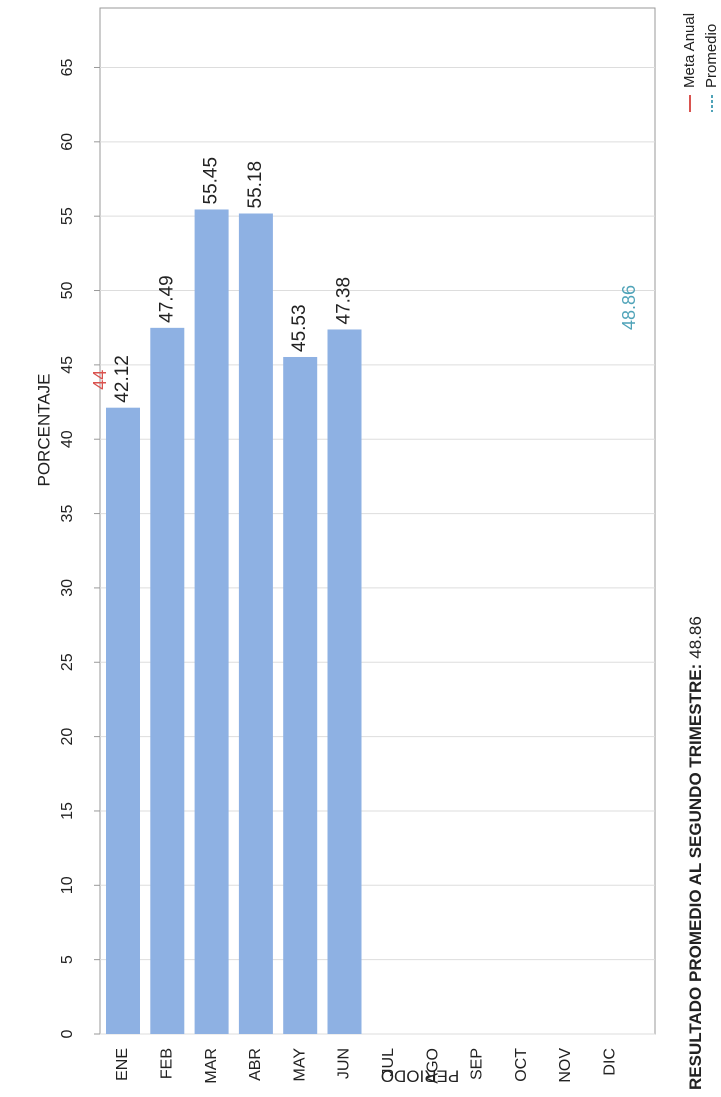 The width and height of the screenshot is (721, 1097). I want to click on y-tick-label: 0, so click(67, 1033).